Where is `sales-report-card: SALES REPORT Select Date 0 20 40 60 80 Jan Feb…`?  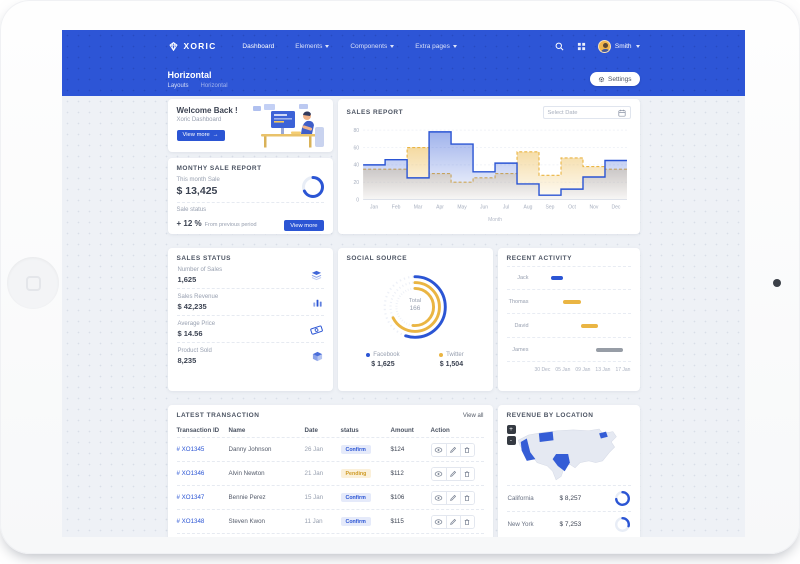
sales-report-card: SALES REPORT Select Date 0 20 40 60 80 Jan Feb… is located at coordinates (488, 166).